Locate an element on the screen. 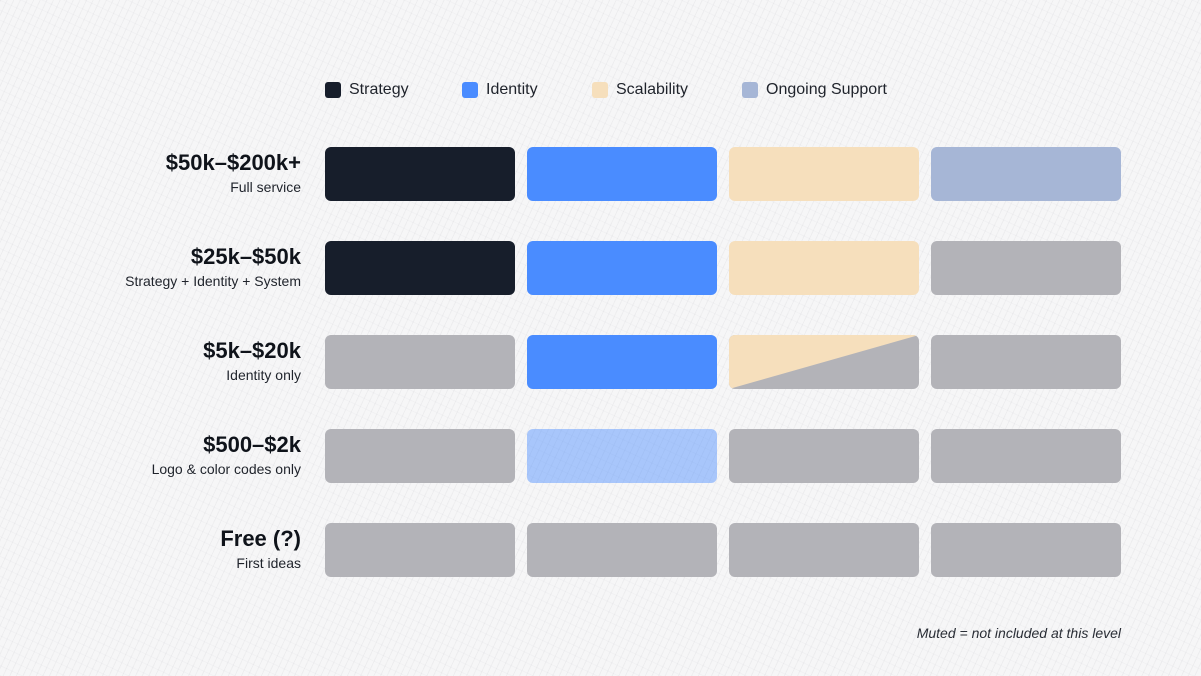 This screenshot has width=1201, height=676. row-price-1: $50k–$200k+ is located at coordinates (233, 162).